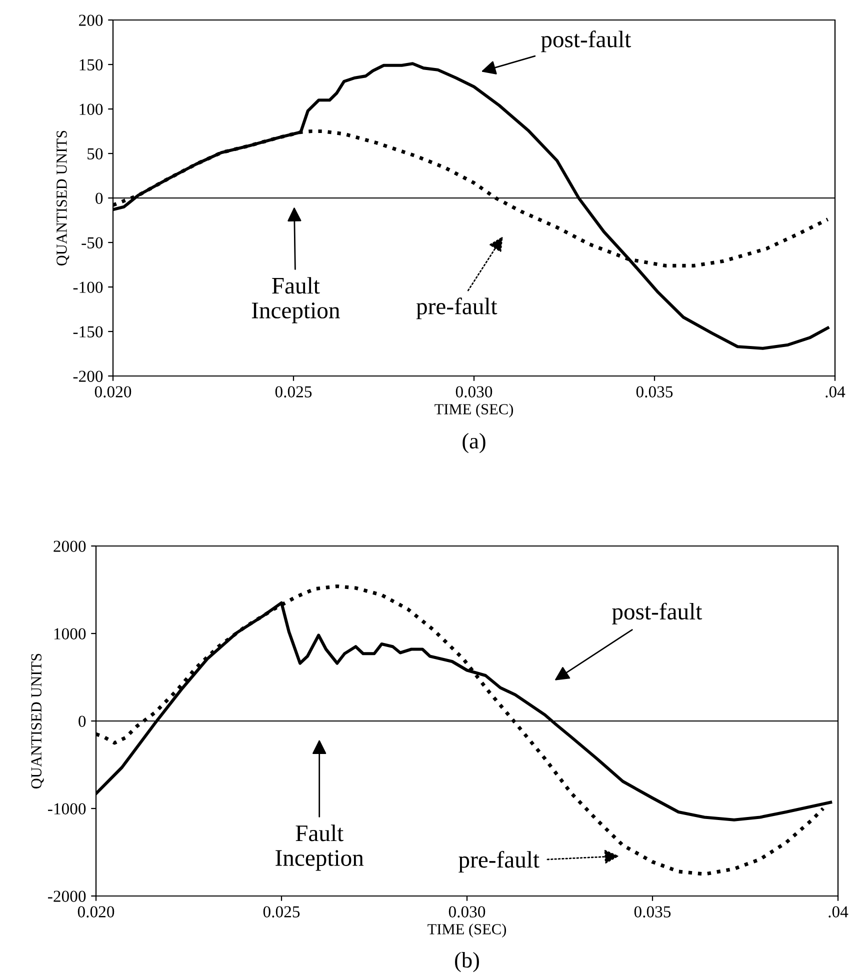 Image resolution: width=860 pixels, height=976 pixels. I want to click on y-tick-label: 2000, so click(70, 546).